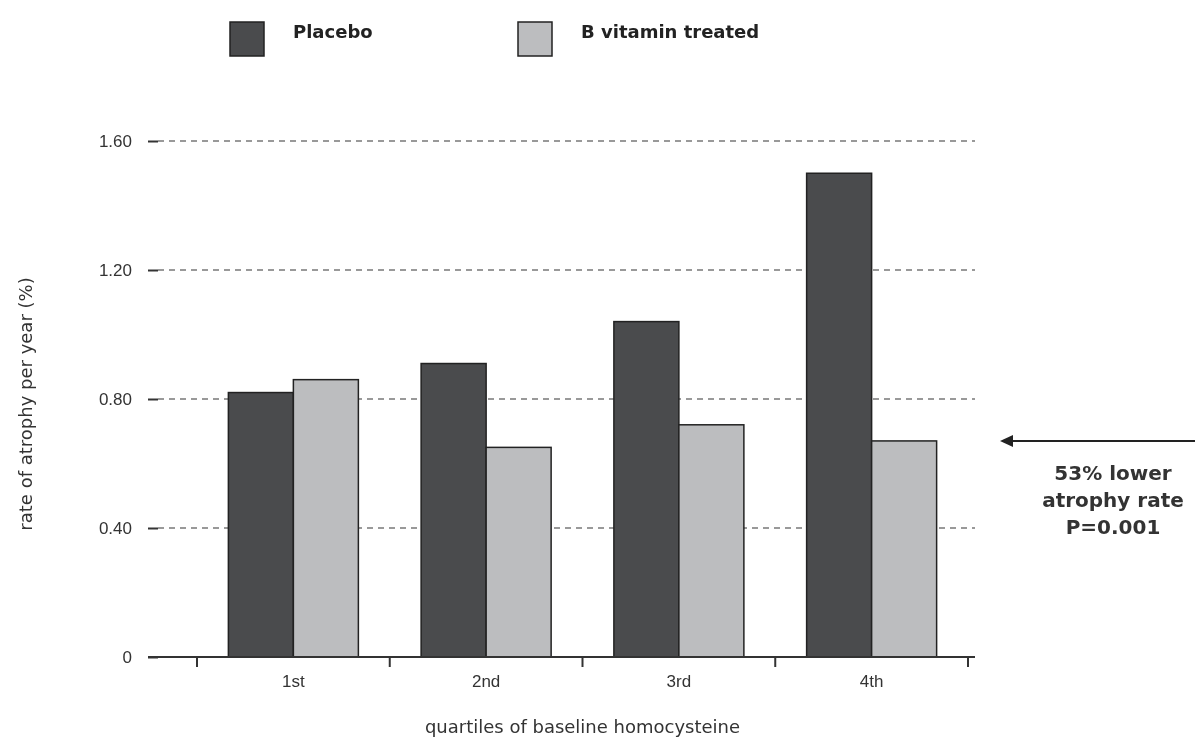 The height and width of the screenshot is (748, 1197). What do you see at coordinates (115, 399) in the screenshot?
I see `y-tick-label: 0.80` at bounding box center [115, 399].